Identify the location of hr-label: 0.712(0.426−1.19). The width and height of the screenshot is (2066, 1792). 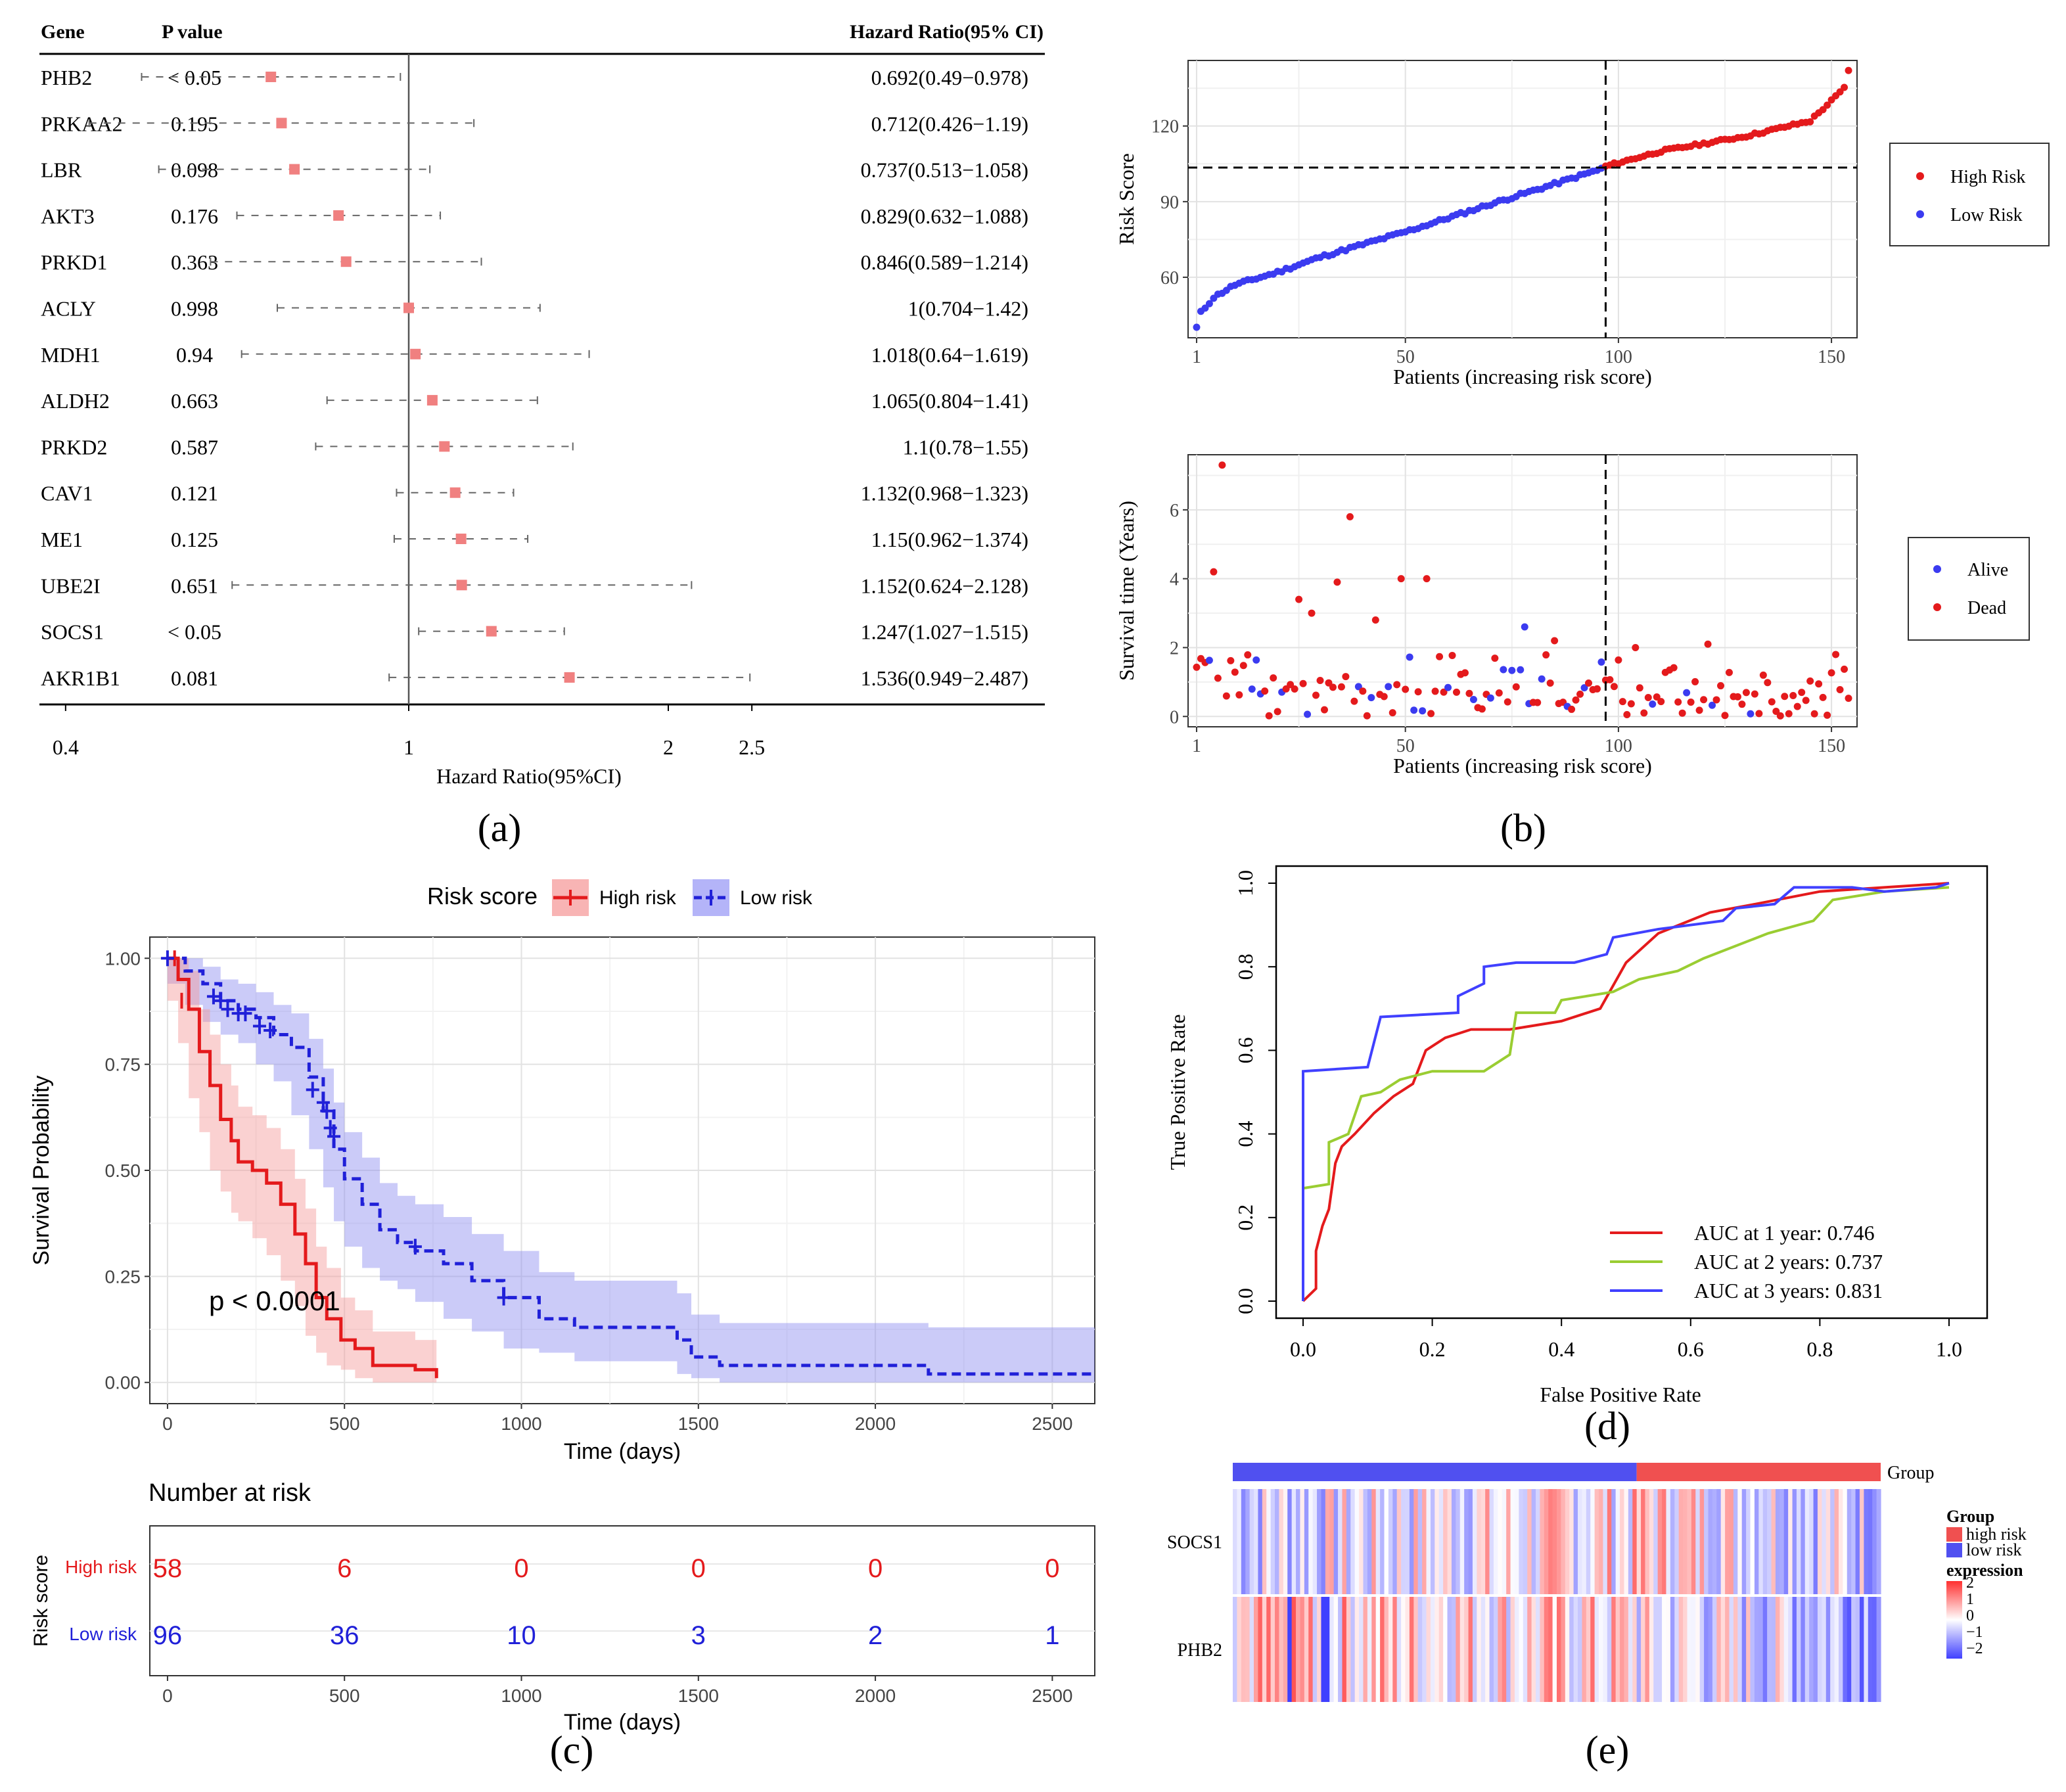
(949, 123).